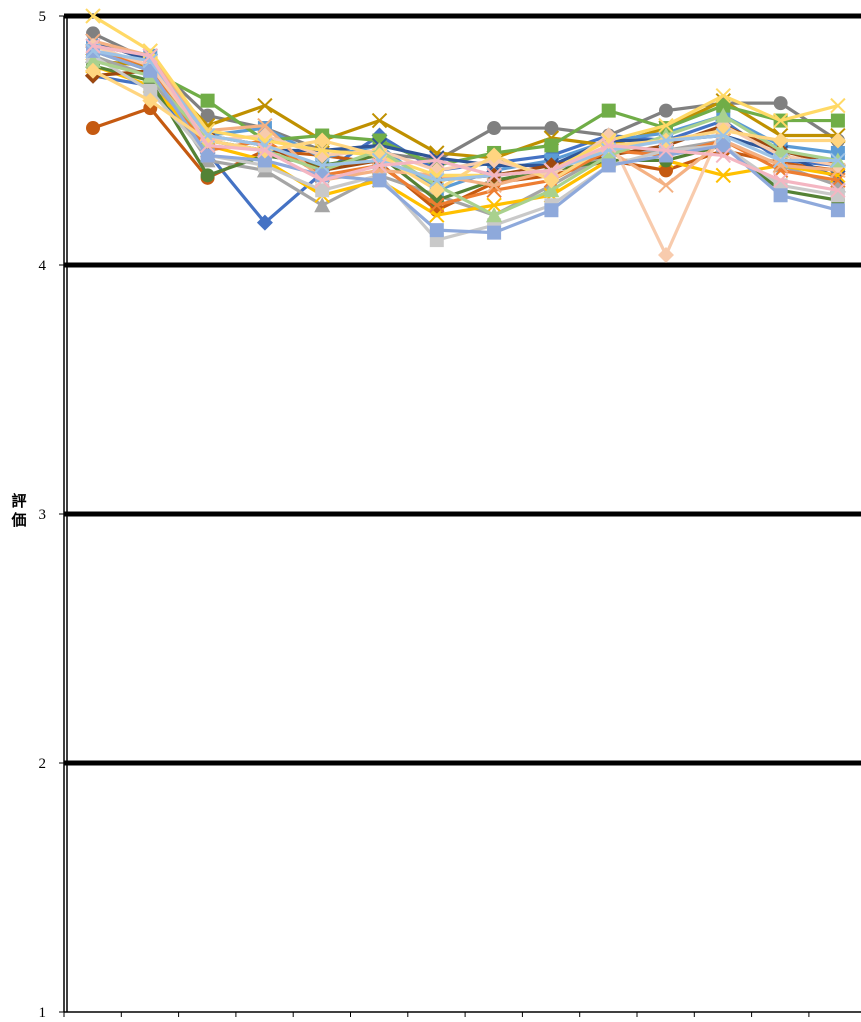 The height and width of the screenshot is (1022, 861). I want to click on y-tick-label-1: 1, so click(43, 1011).